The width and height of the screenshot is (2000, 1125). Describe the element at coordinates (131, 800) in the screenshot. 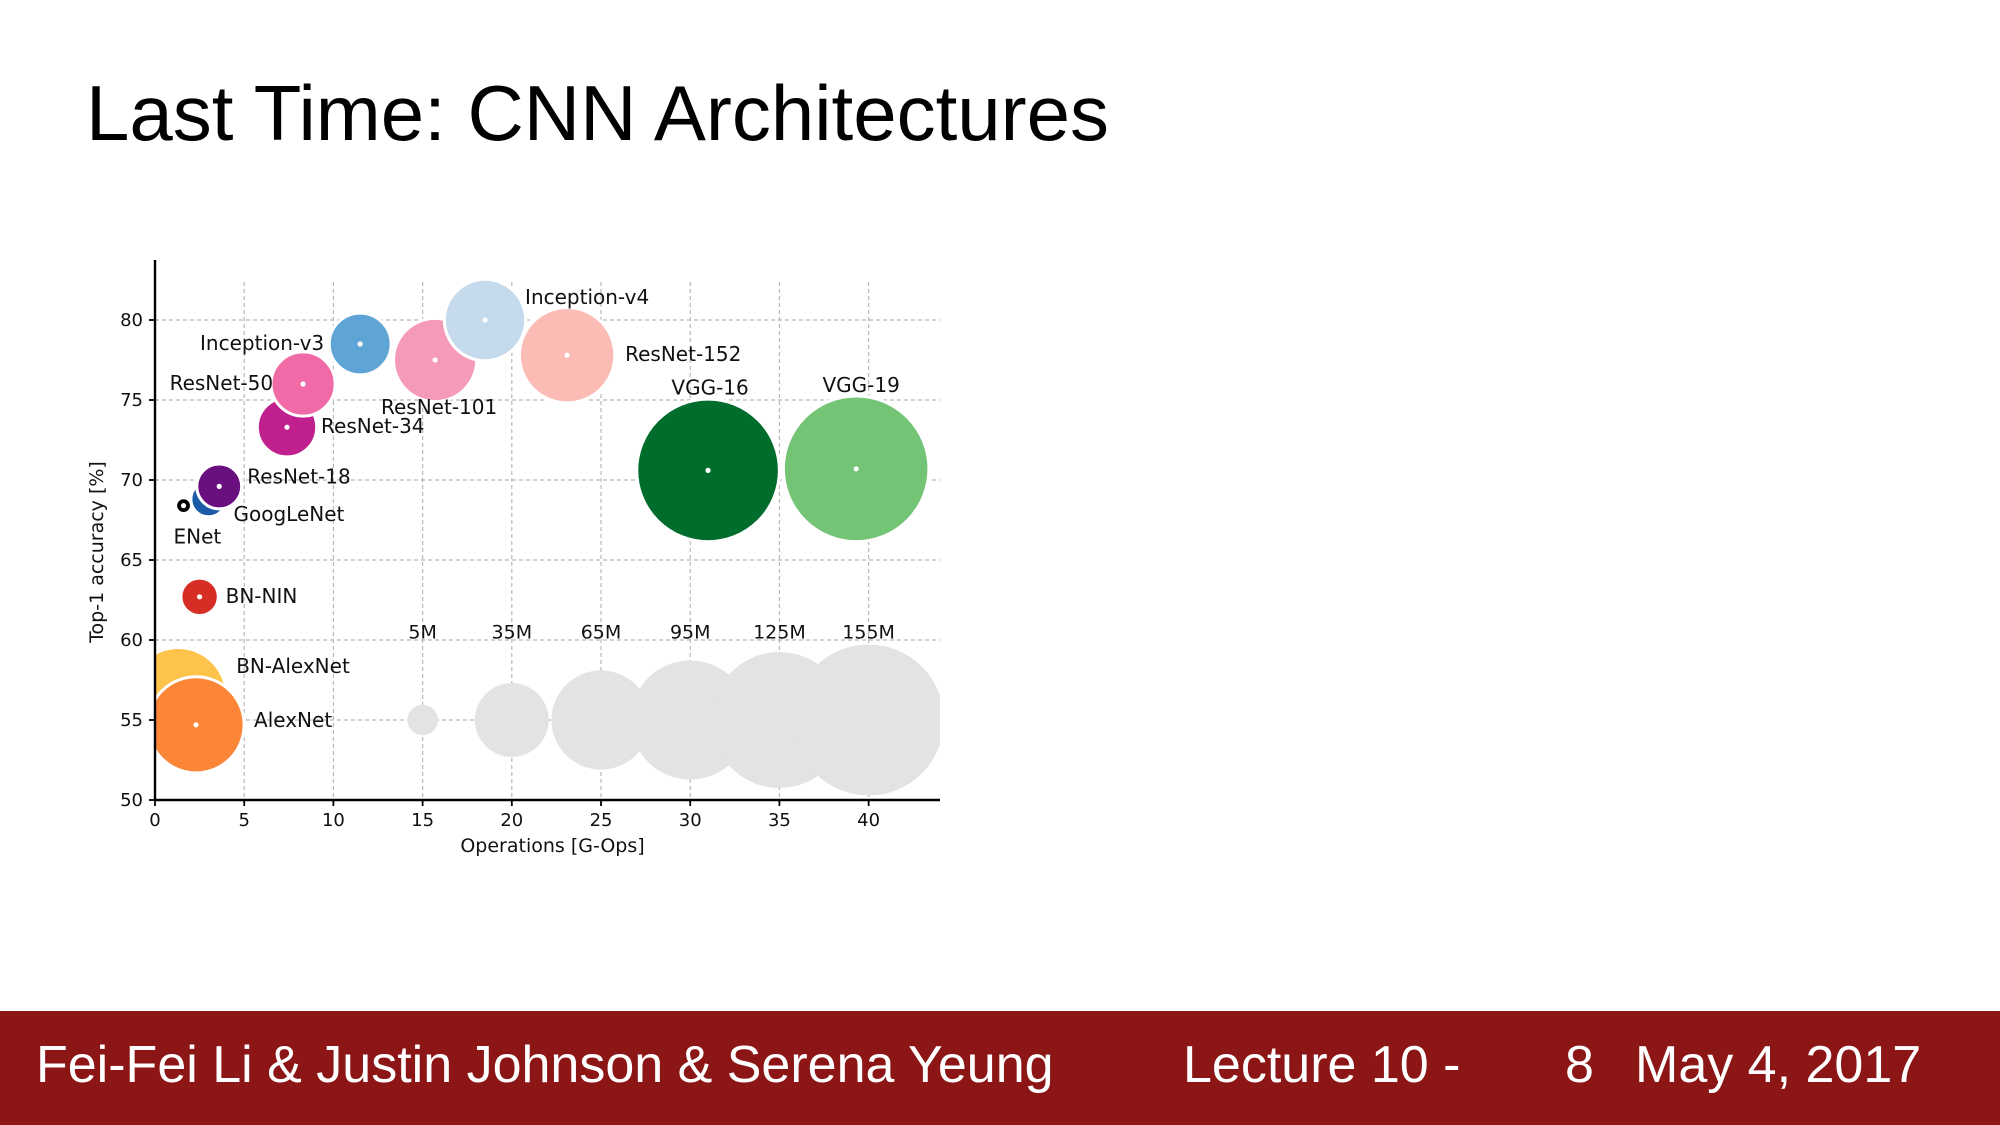

I see `y-tick-label: 50` at that location.